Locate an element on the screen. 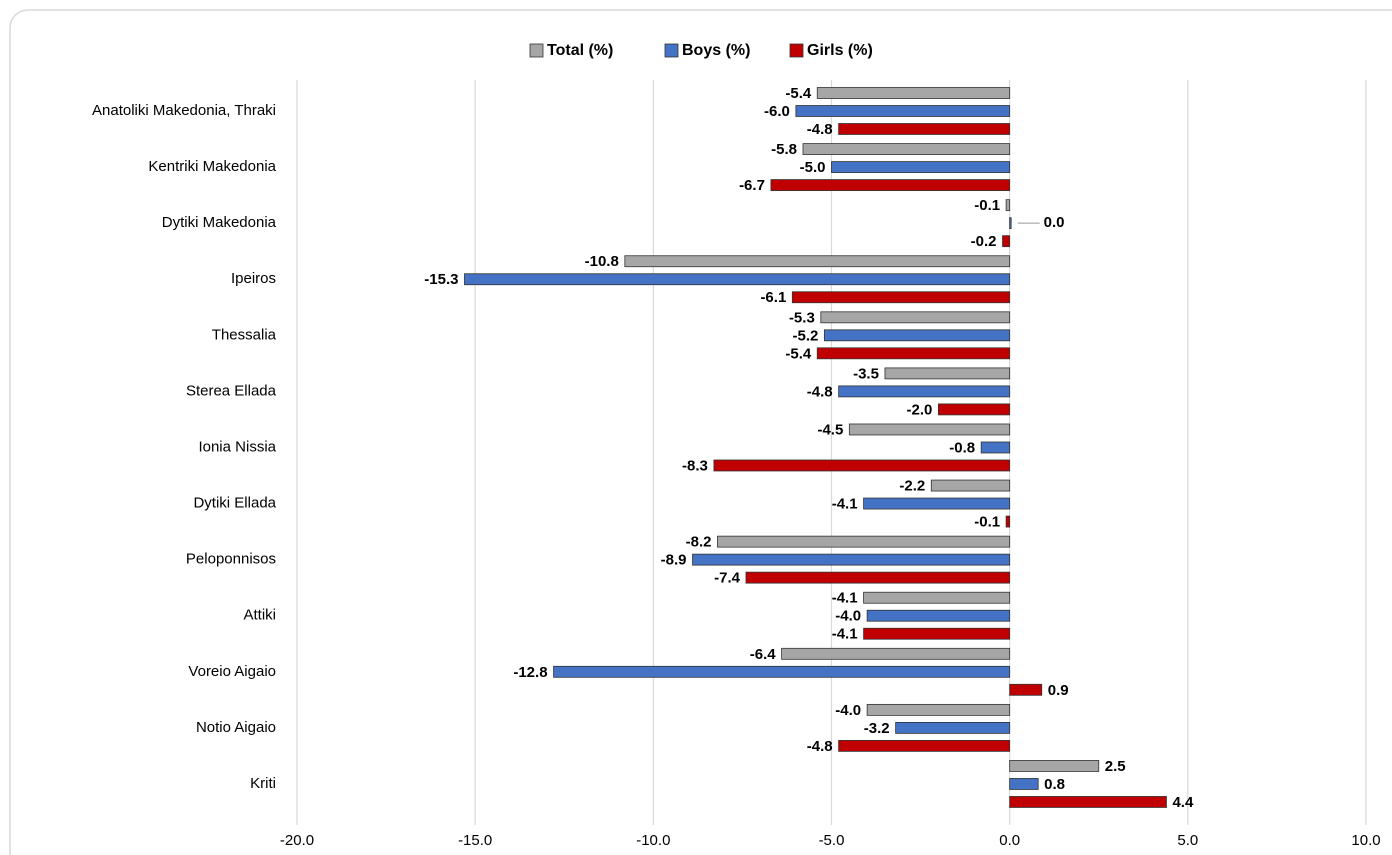 The height and width of the screenshot is (855, 1392). data-label: -6.4 is located at coordinates (763, 654).